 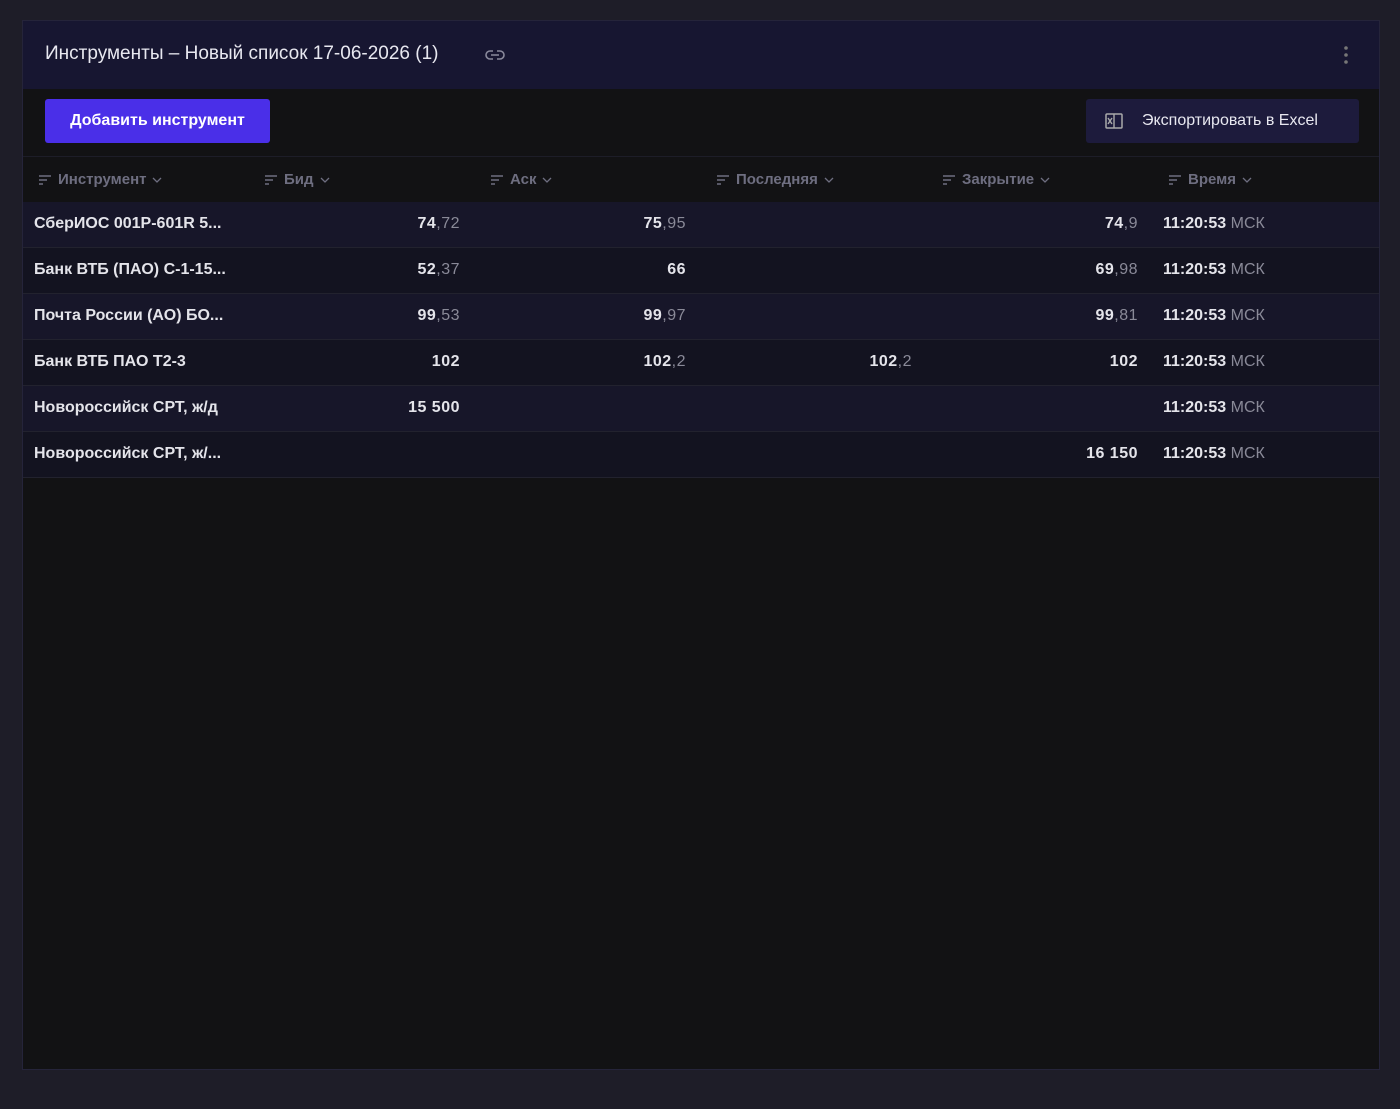 I want to click on column-label: Бид, so click(x=299, y=179).